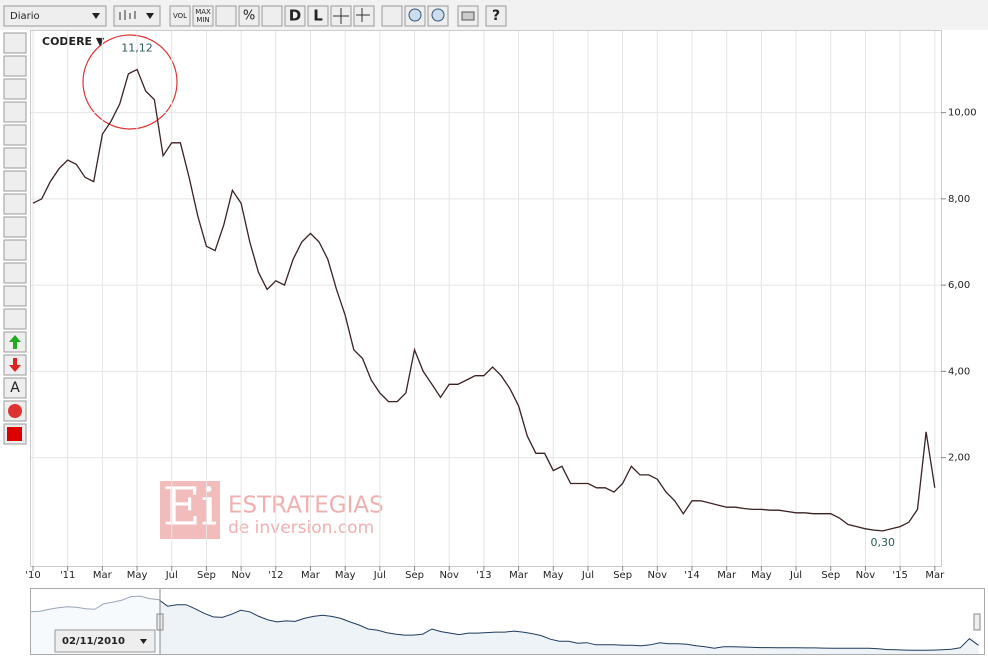 This screenshot has width=988, height=664. I want to click on up-arrow-icon, so click(15, 342).